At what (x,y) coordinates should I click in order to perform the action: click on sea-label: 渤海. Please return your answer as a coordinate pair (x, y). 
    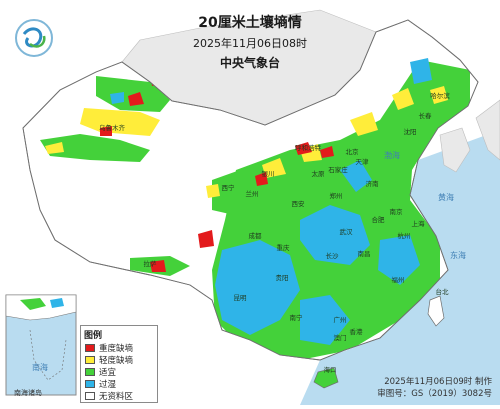
    Looking at the image, I should click on (392, 155).